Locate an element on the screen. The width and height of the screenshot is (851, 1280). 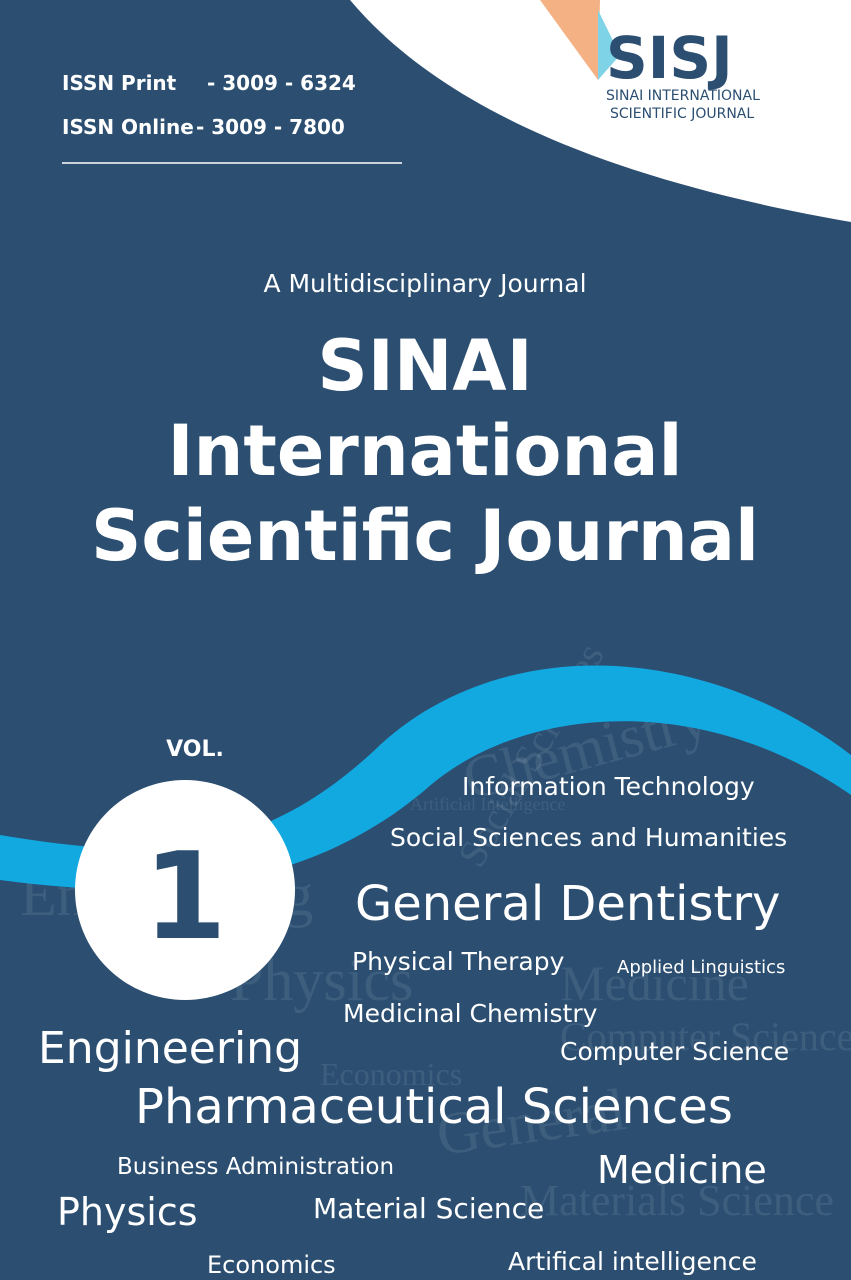
issn-value: - 3009 - 7800 is located at coordinates (270, 127).